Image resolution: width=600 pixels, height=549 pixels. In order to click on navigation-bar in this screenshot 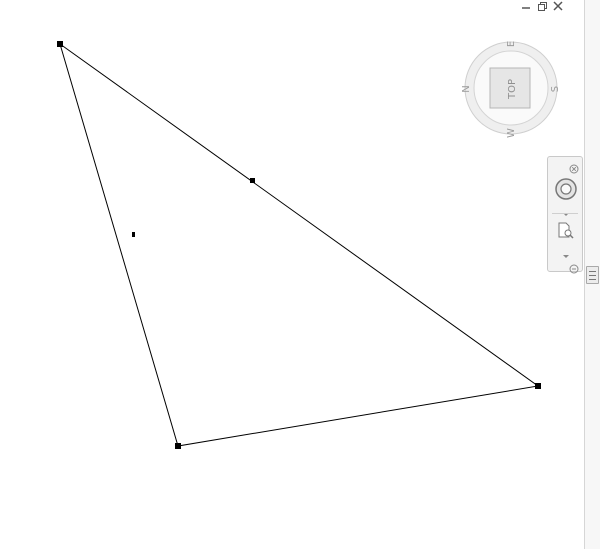, I will do `click(565, 215)`.